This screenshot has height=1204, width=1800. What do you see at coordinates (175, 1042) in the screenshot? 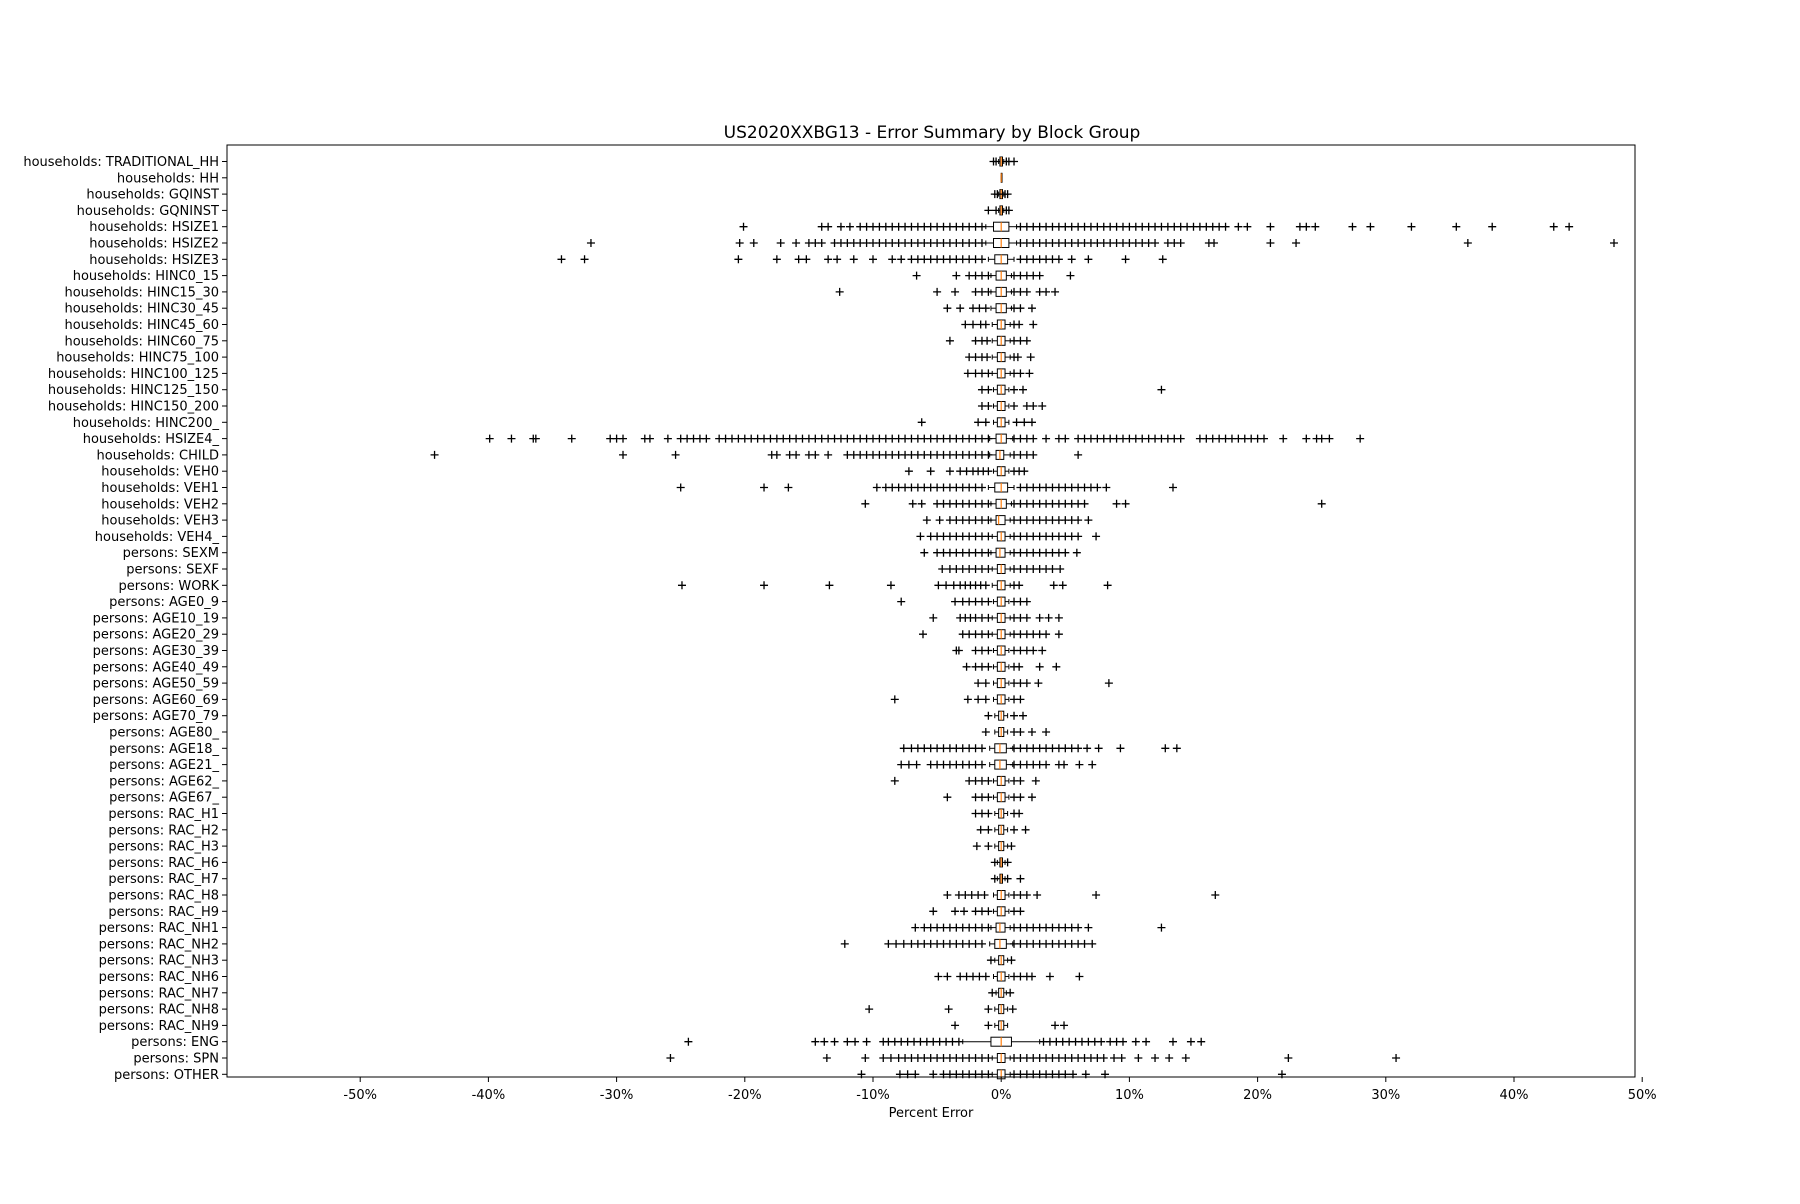
I see `y-tick-label: persons: ENG` at bounding box center [175, 1042].